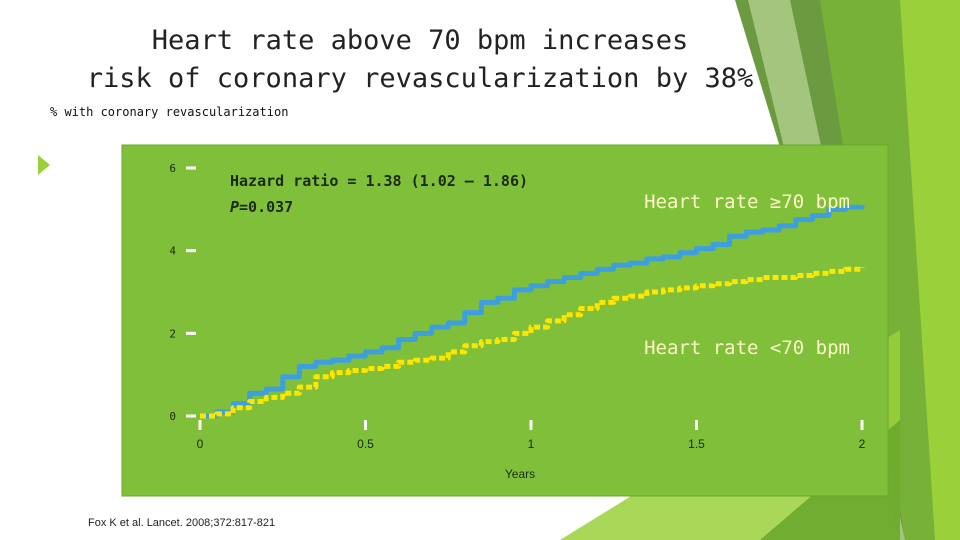  Describe the element at coordinates (169, 112) in the screenshot. I see `y-axis-label: % with coronary revascularization` at that location.